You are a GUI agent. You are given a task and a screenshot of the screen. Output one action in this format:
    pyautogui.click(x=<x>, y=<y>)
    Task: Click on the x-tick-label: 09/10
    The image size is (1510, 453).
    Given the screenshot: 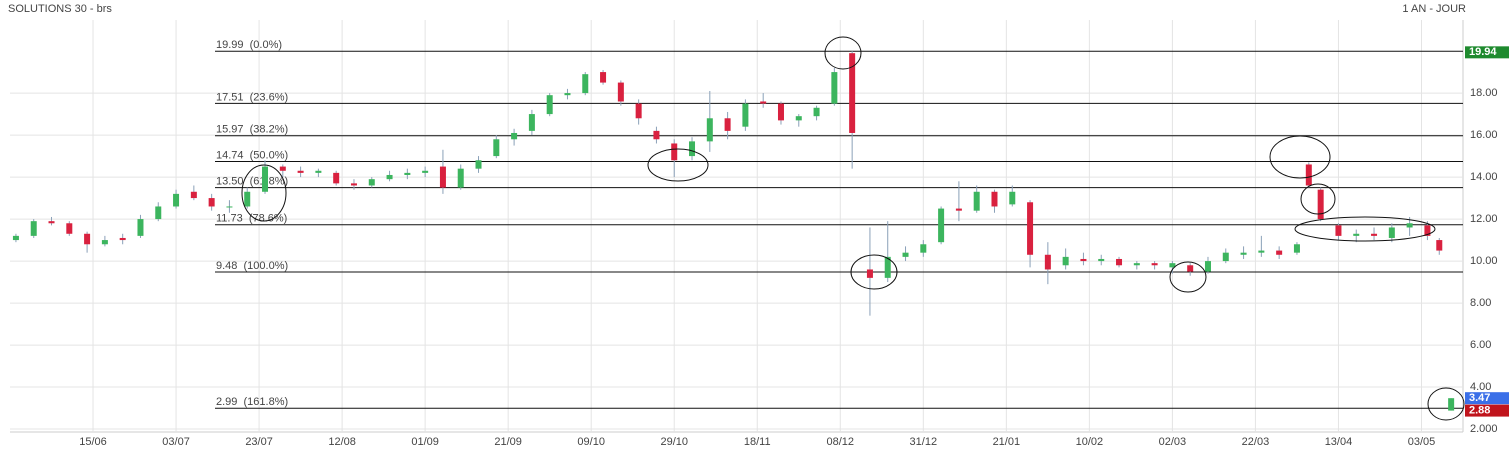 What is the action you would take?
    pyautogui.click(x=591, y=442)
    